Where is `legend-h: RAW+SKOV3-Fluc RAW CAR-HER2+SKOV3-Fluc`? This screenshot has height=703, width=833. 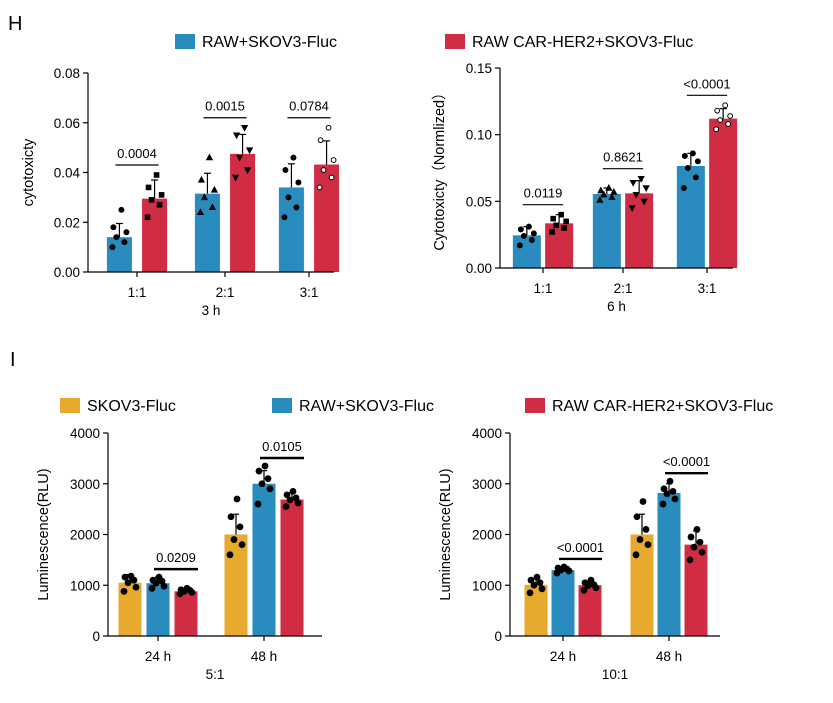
legend-h: RAW+SKOV3-Fluc RAW CAR-HER2+SKOV3-Fluc is located at coordinates (434, 42).